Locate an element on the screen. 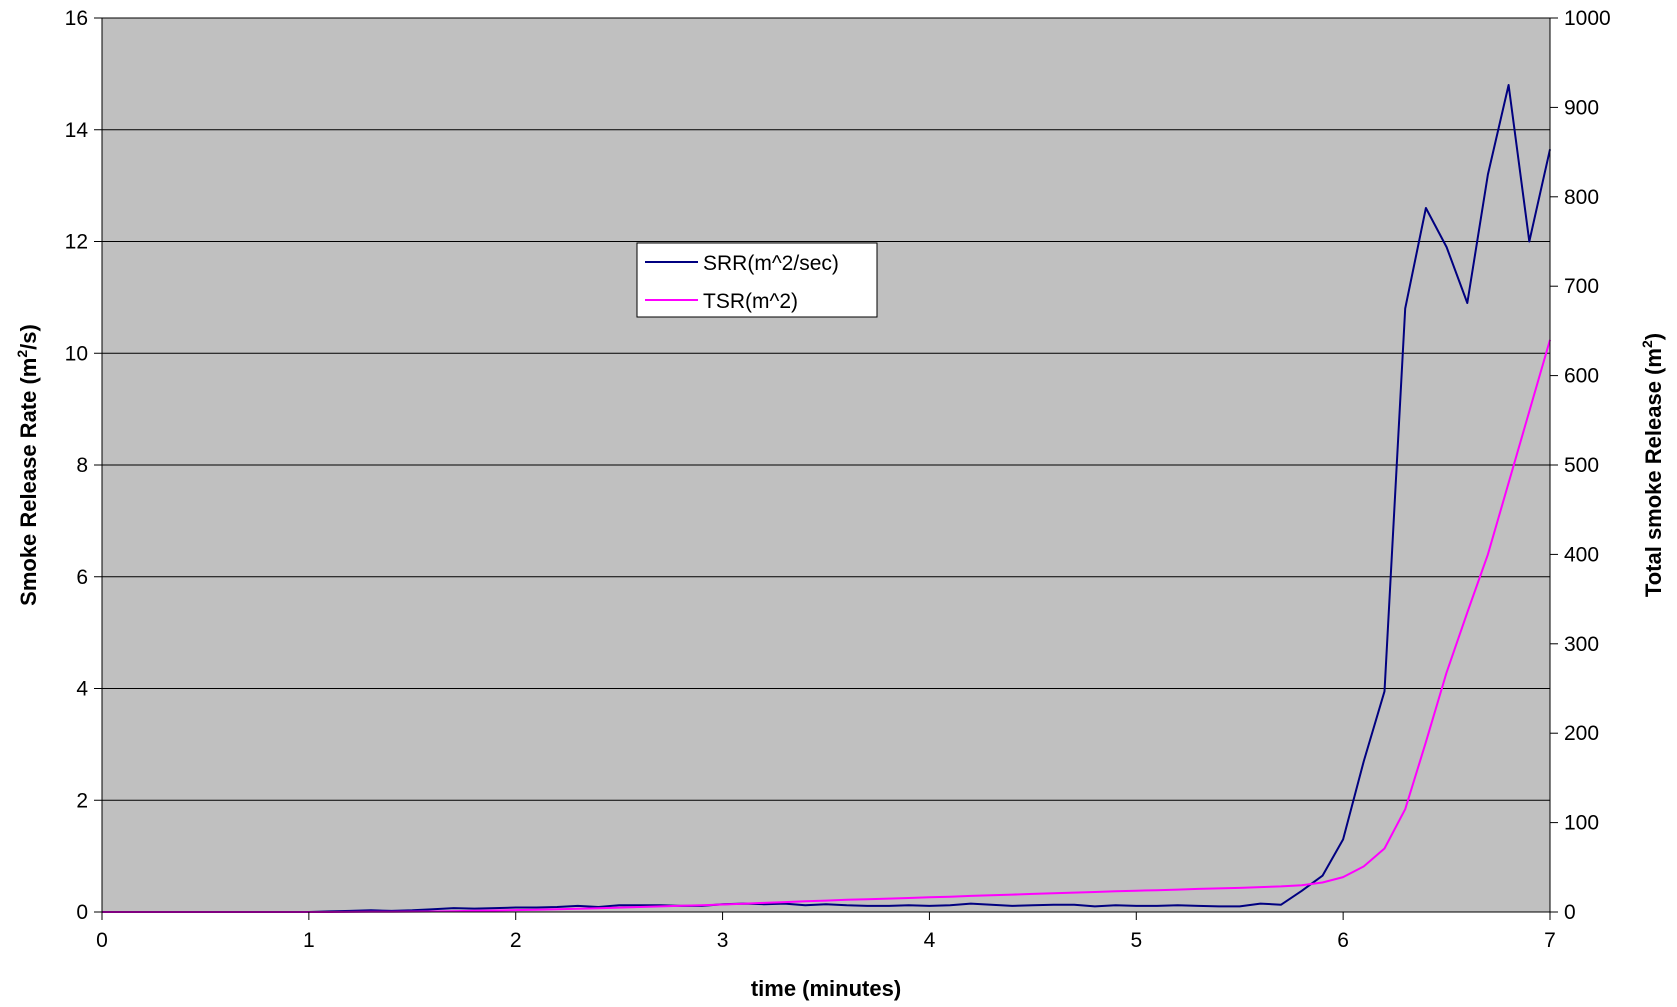 This screenshot has height=1007, width=1677. left-y-axis-title-base: Smoke Release Rate (m is located at coordinates (28, 482).